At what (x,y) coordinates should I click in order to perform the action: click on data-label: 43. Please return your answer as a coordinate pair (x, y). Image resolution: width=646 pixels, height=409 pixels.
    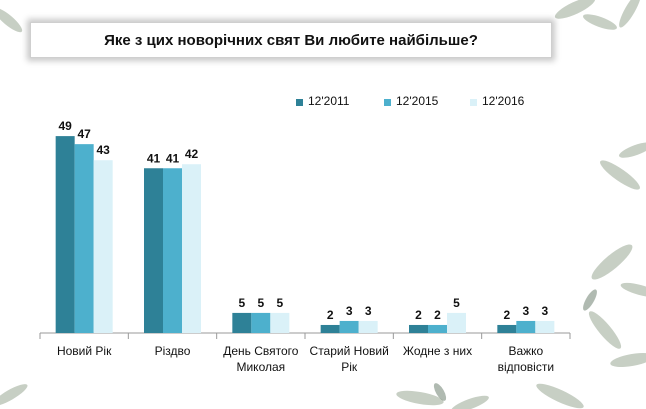
    Looking at the image, I should click on (103, 150).